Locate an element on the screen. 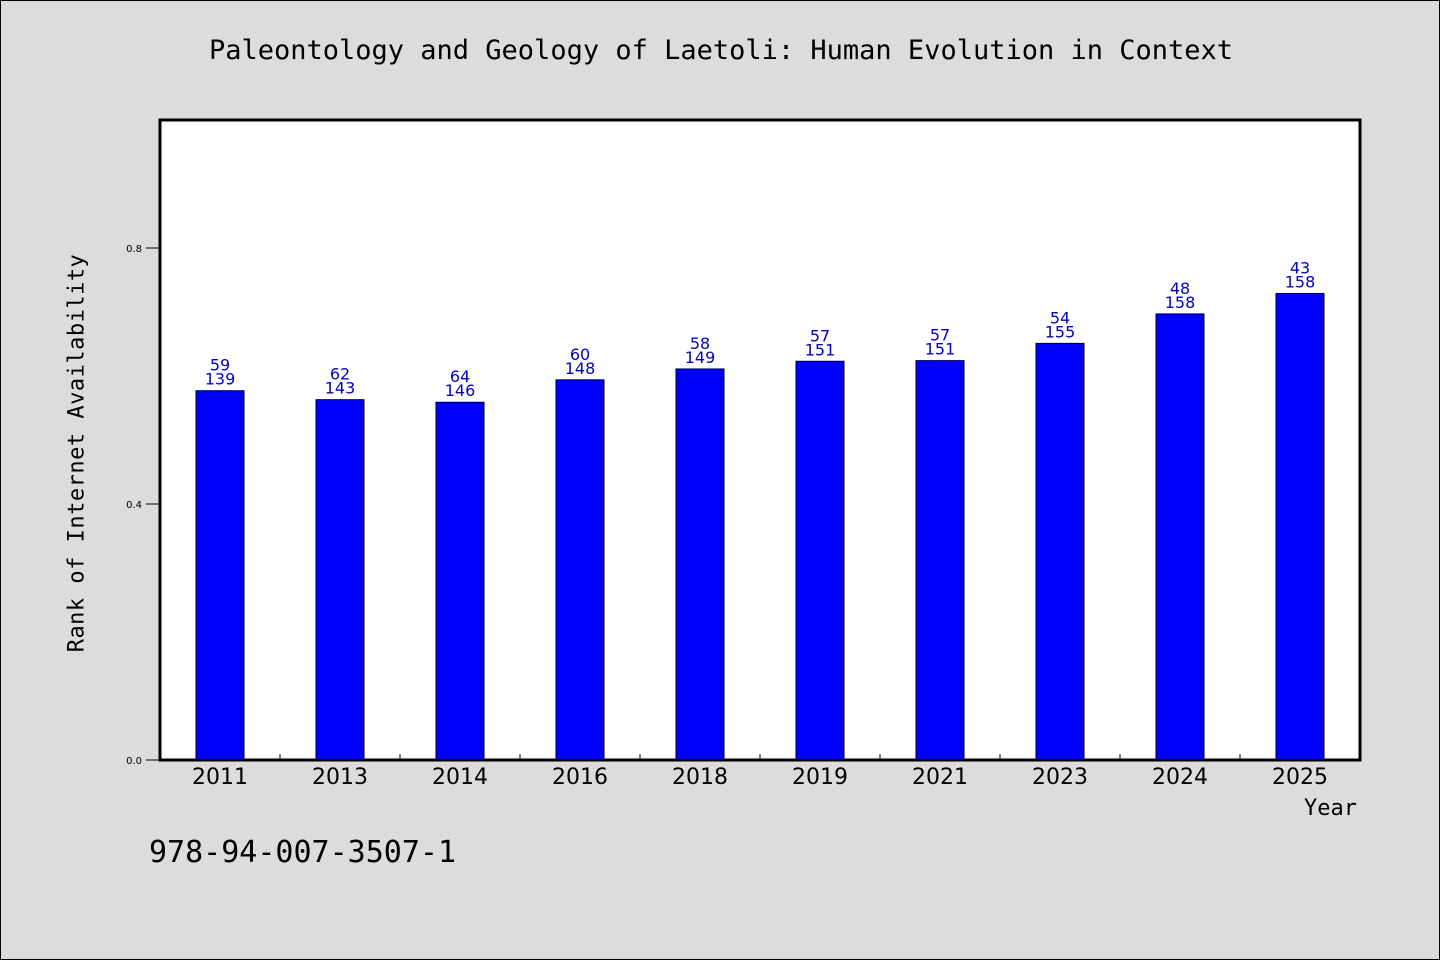 This screenshot has width=1440, height=960. bar-label-bottom-2018: 149 is located at coordinates (700, 357).